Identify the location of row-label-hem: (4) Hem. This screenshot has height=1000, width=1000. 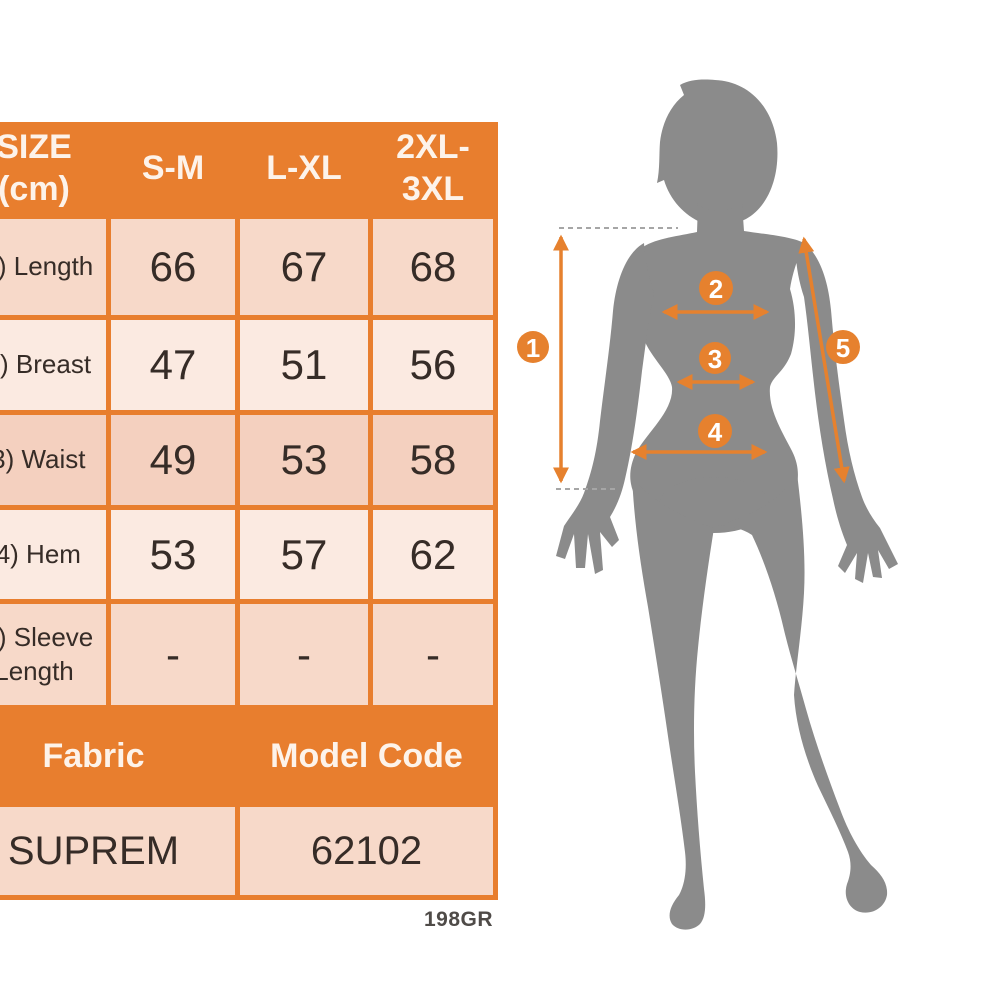
(53, 554).